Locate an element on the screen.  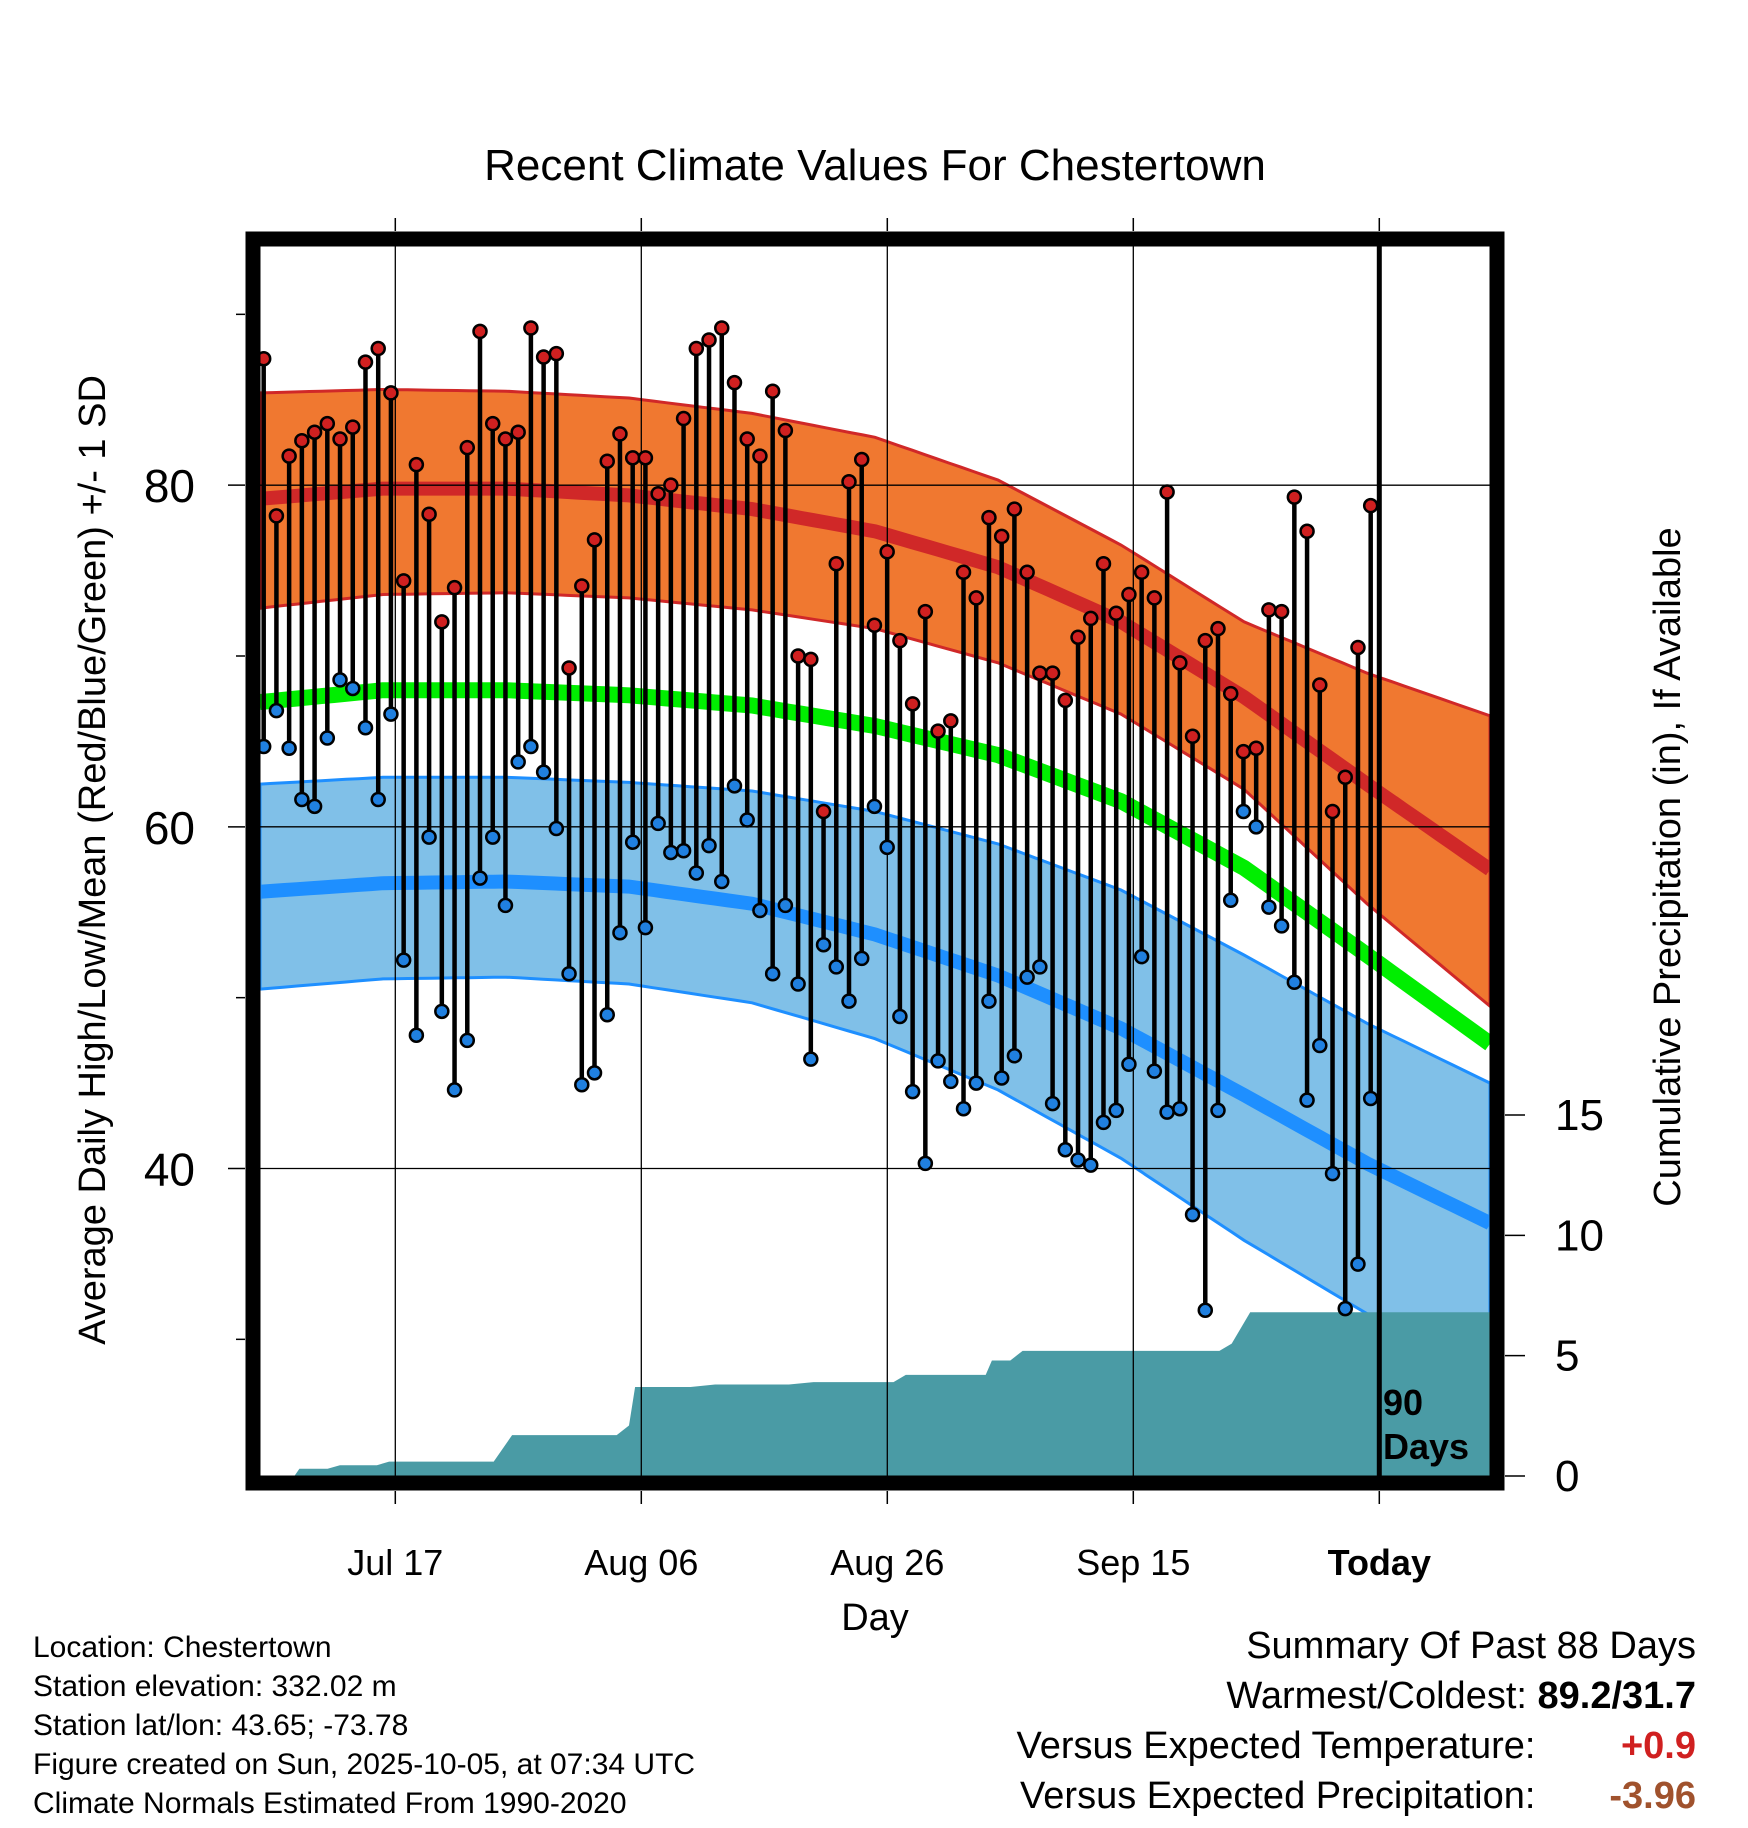
warmest-label: Warmest/Coldest: is located at coordinates (1376, 1696).